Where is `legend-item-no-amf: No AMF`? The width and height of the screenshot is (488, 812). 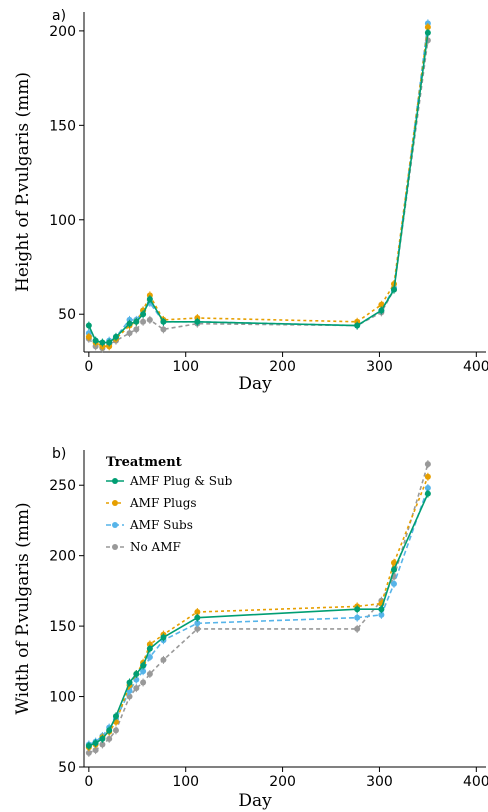 legend-item-no-amf: No AMF is located at coordinates (143, 547).